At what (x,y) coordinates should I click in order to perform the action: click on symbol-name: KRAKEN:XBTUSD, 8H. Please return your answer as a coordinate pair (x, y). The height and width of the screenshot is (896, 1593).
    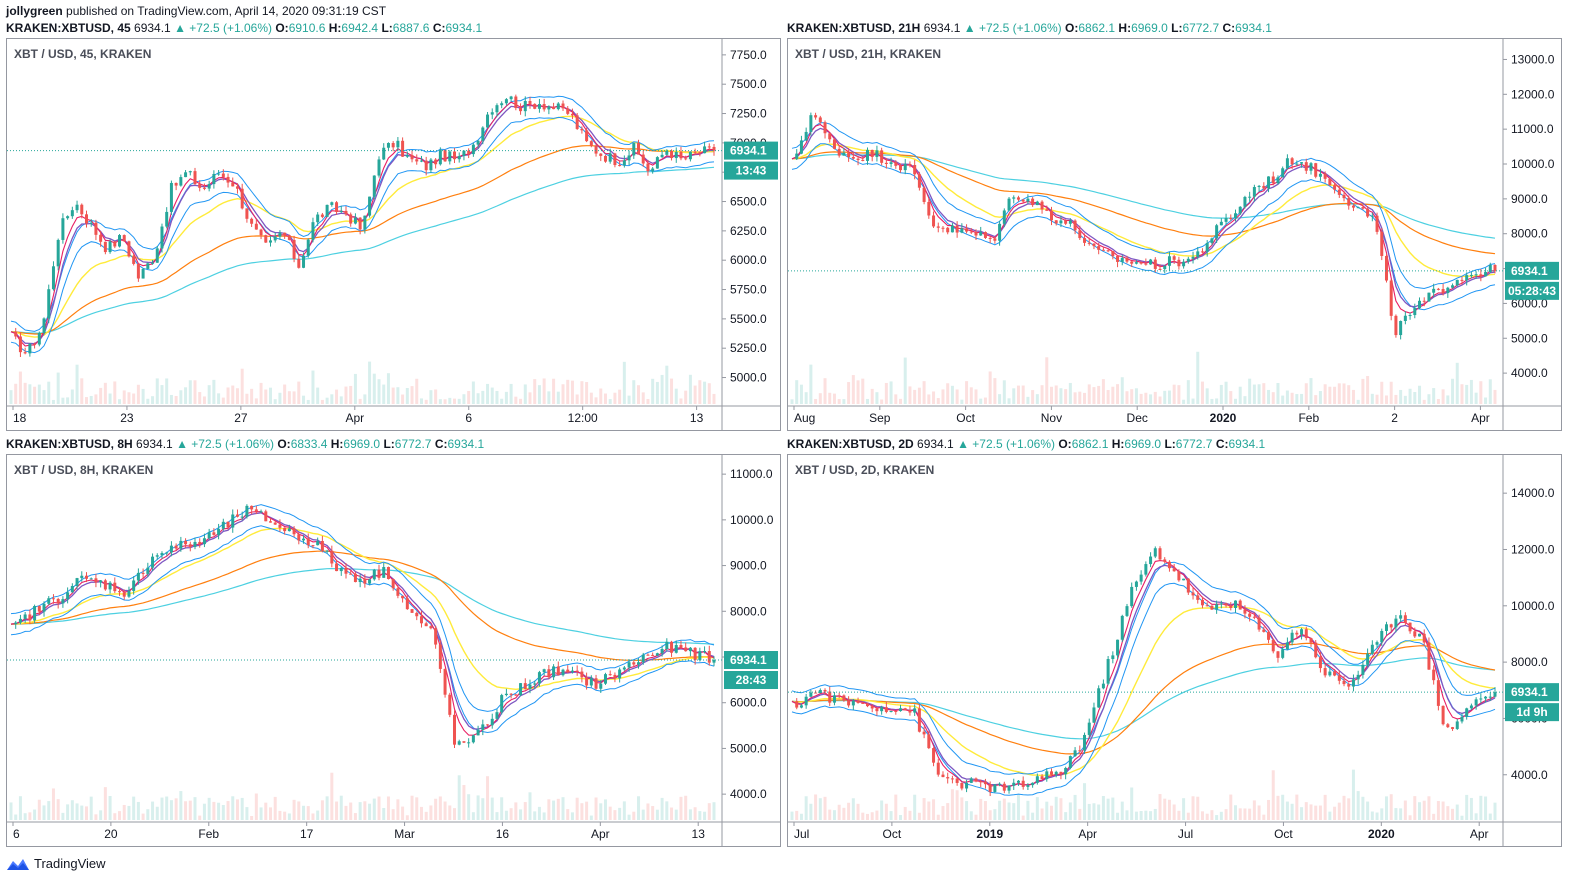
    Looking at the image, I should click on (69, 444).